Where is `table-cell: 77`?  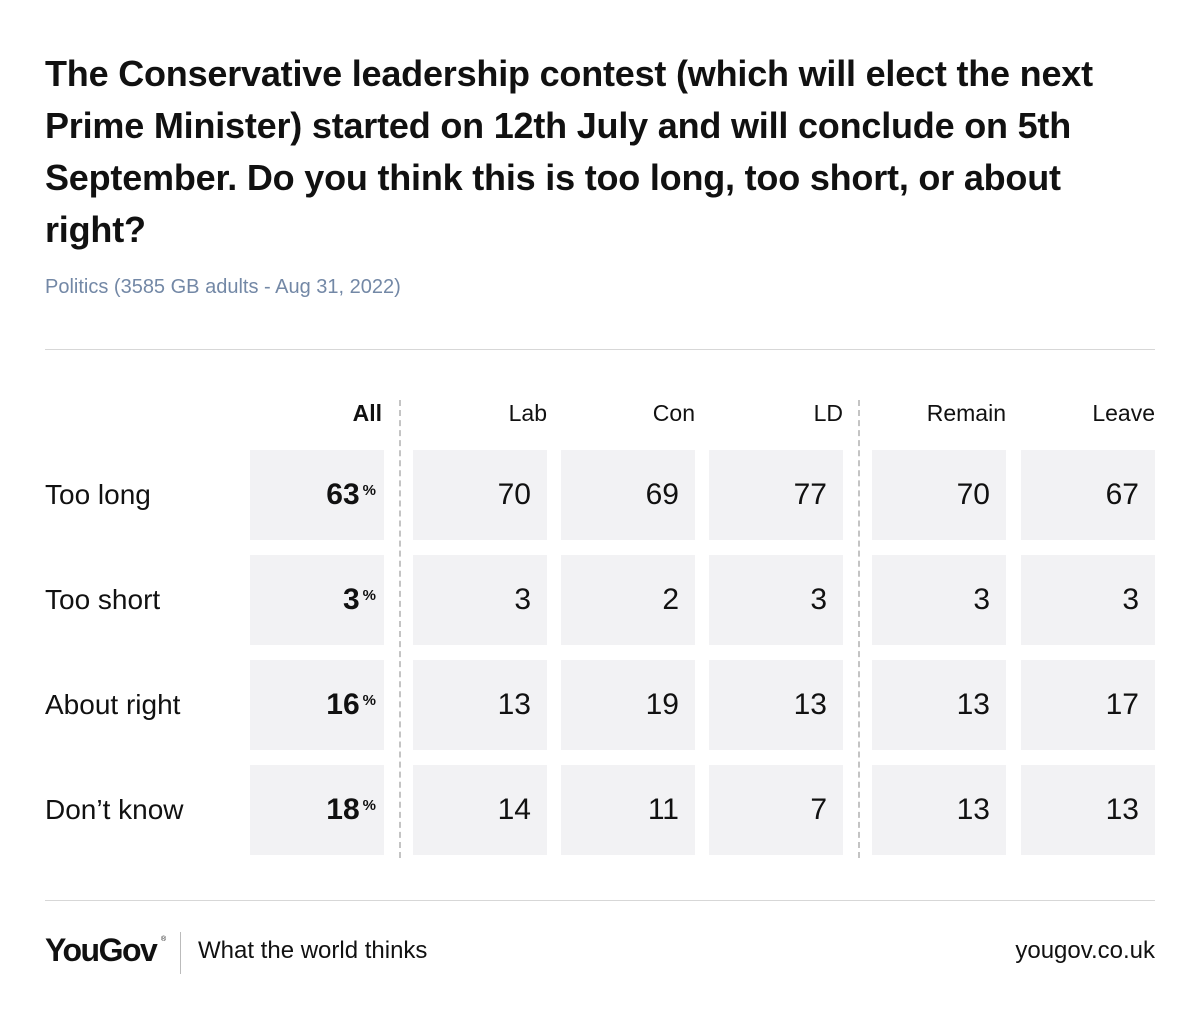
table-cell: 77 is located at coordinates (776, 495).